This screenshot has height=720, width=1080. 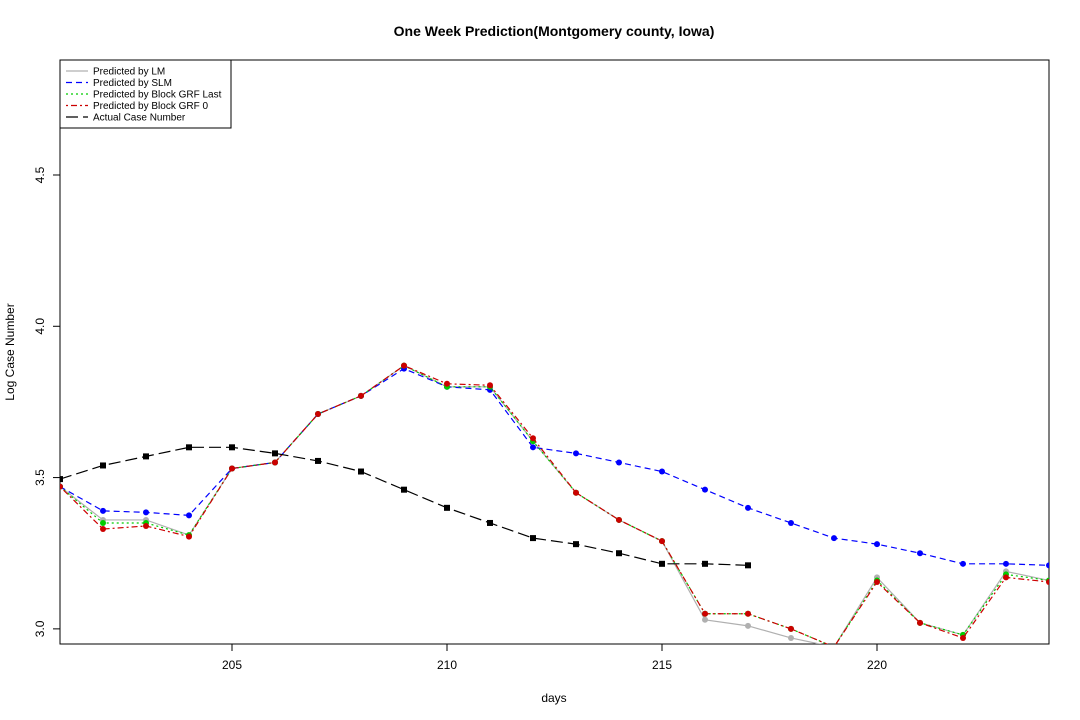 I want to click on x-tick-label: 210, so click(x=447, y=665).